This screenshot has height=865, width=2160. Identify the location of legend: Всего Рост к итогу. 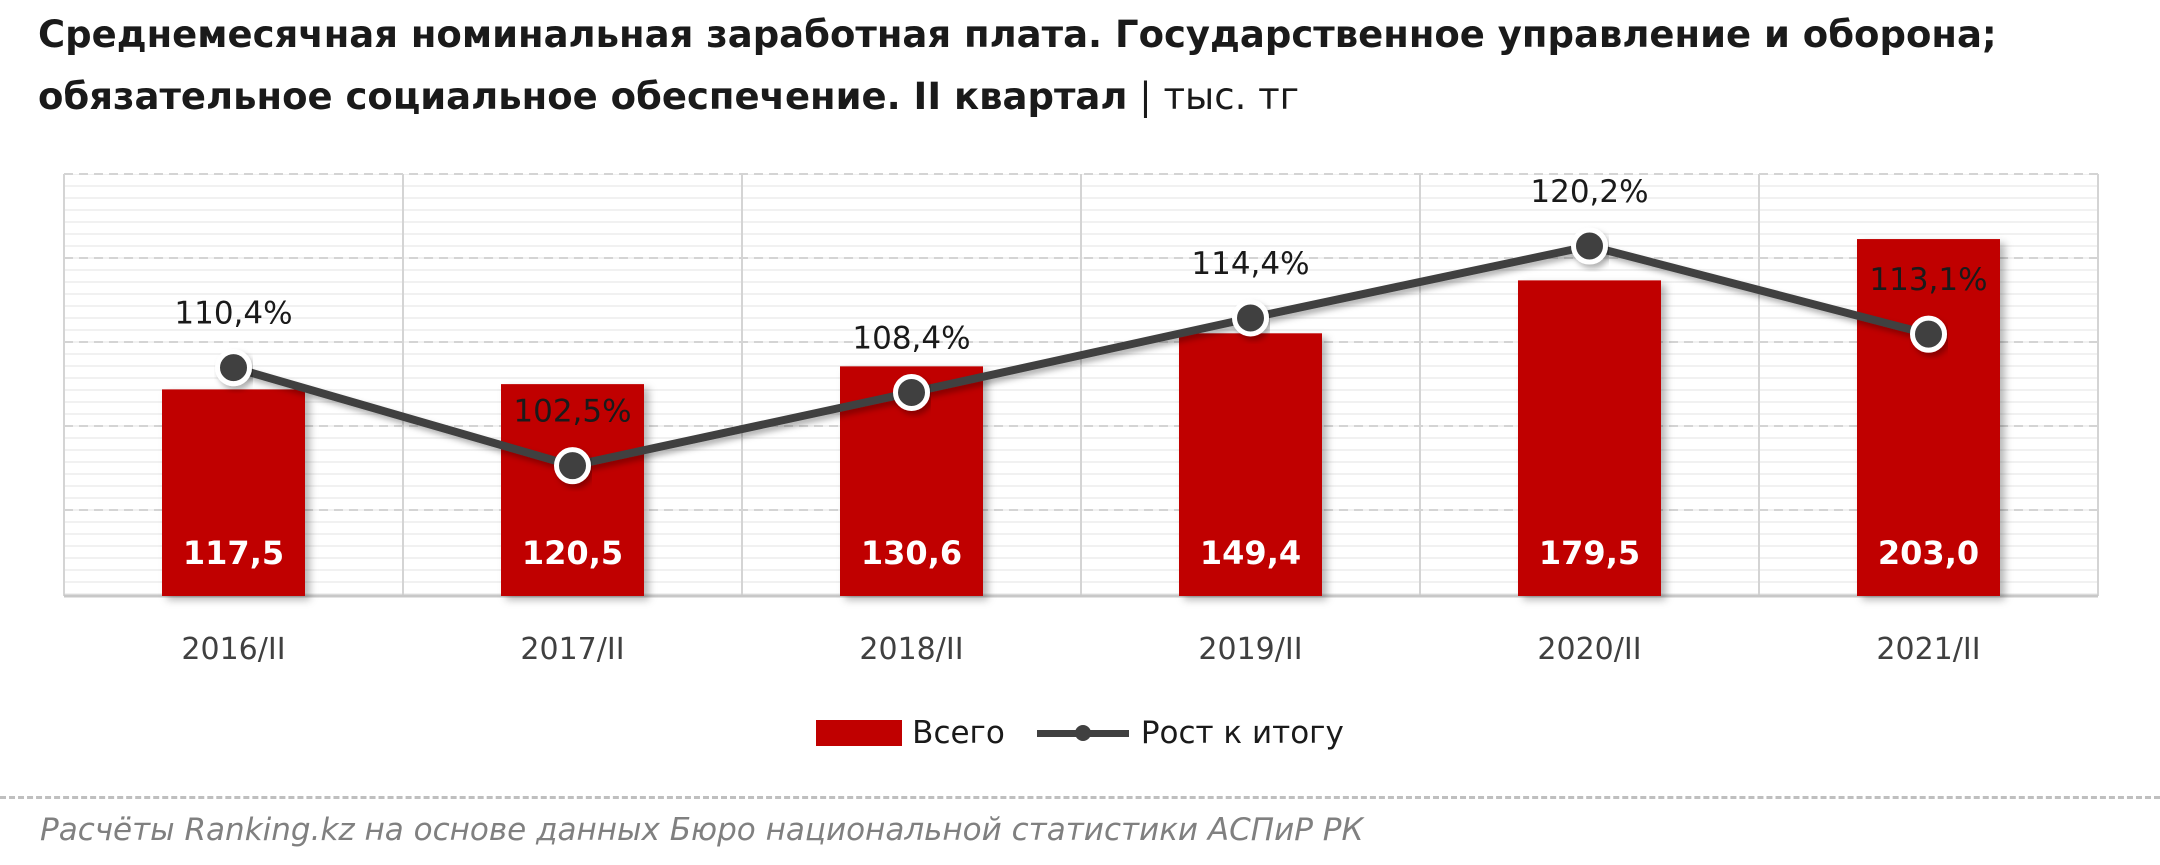
(1080, 733).